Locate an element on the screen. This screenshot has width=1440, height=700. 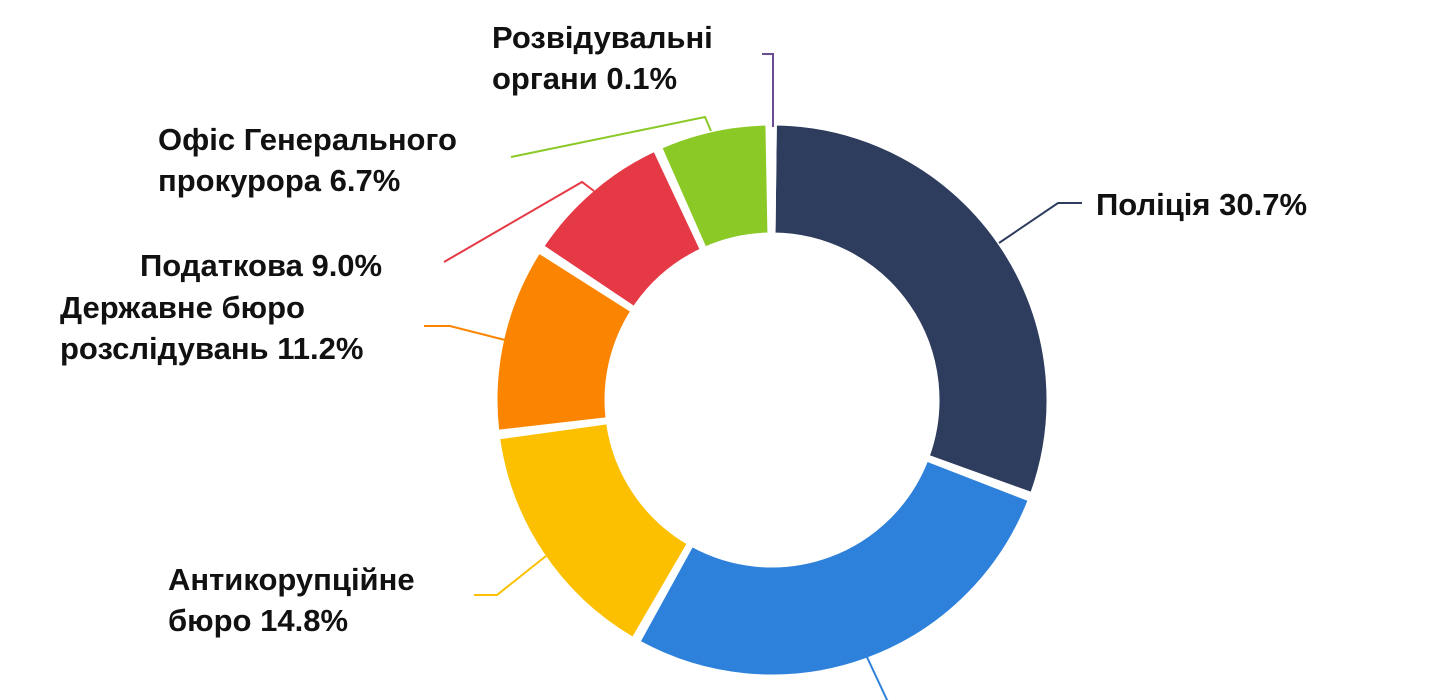
slice-label-5-line-2: прокурора 6.7% is located at coordinates (279, 180).